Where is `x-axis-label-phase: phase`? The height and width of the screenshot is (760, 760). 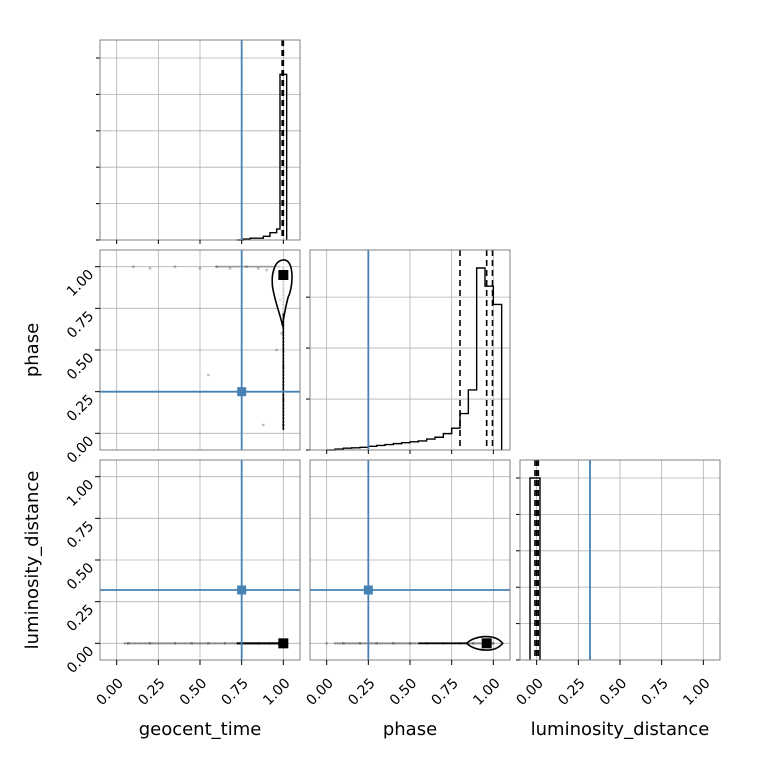 x-axis-label-phase: phase is located at coordinates (410, 729).